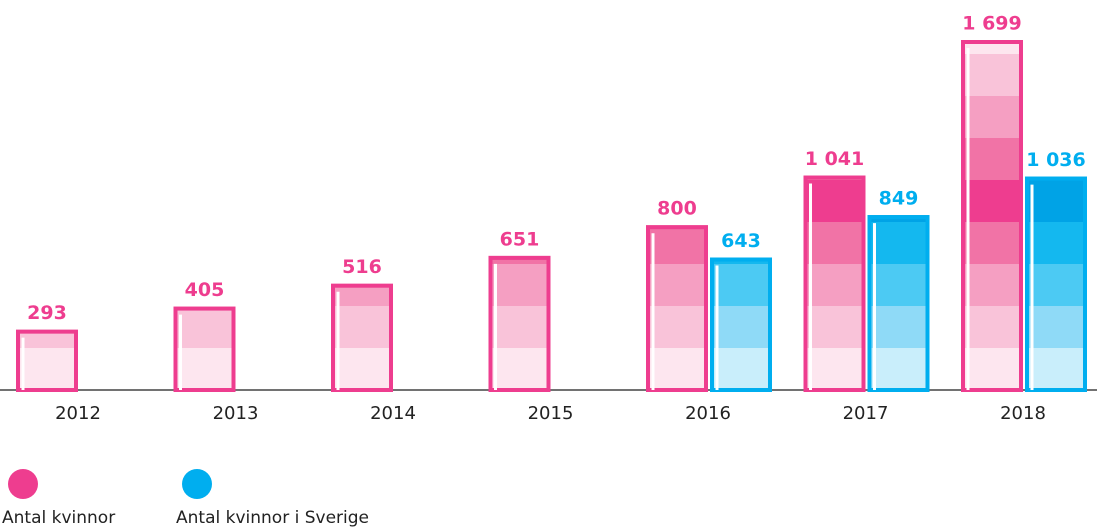 The height and width of the screenshot is (530, 1097). I want to click on value-label: 1 699, so click(992, 24).